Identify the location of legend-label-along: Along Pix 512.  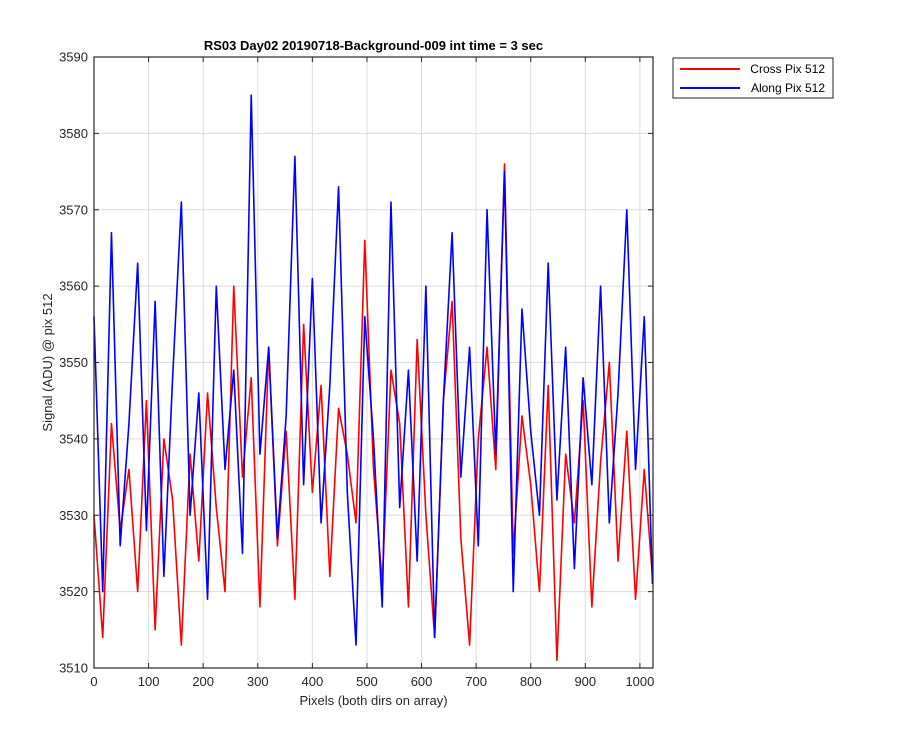
(788, 88).